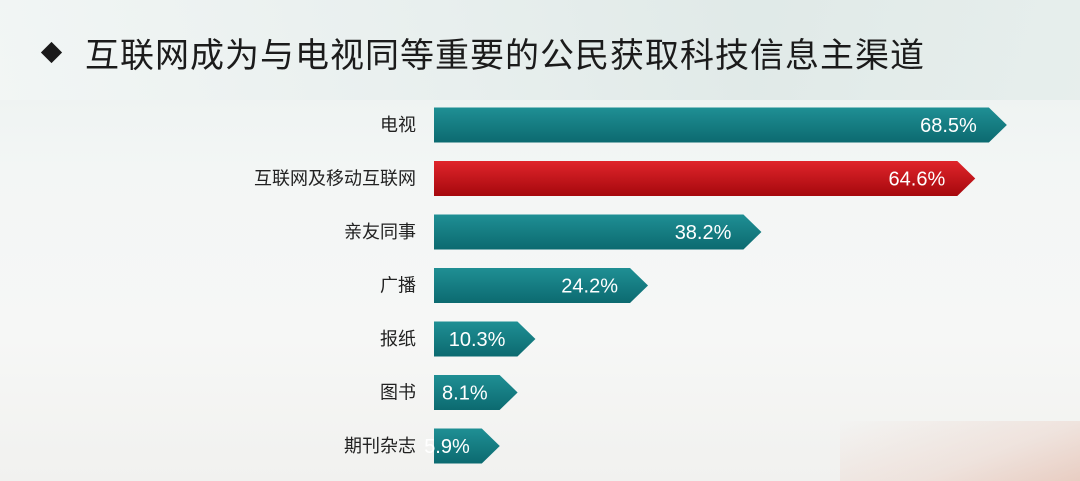  What do you see at coordinates (948, 126) in the screenshot?
I see `value-label: 68.5%` at bounding box center [948, 126].